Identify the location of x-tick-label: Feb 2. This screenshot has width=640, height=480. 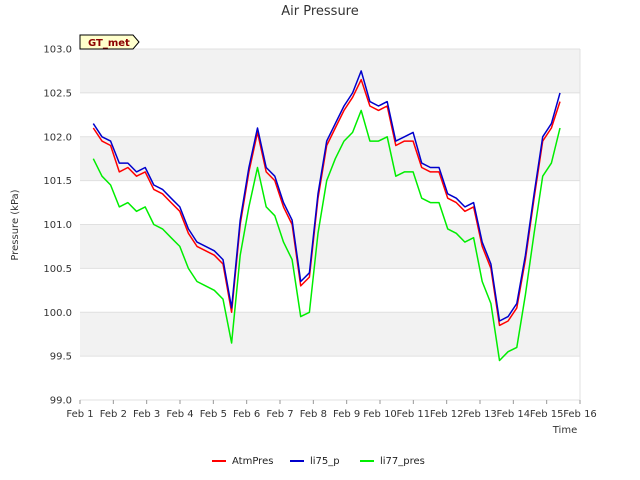
(113, 414).